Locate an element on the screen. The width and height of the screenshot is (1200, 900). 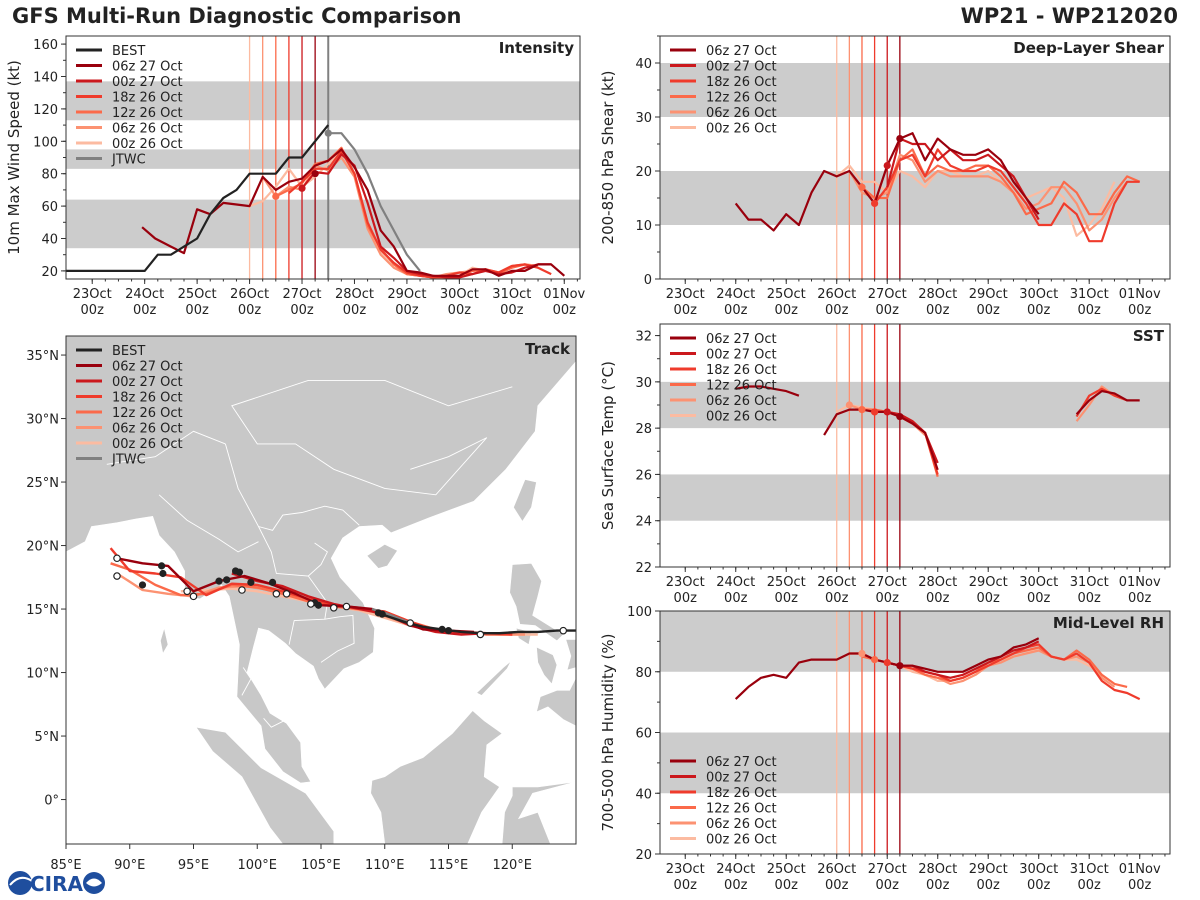
intensity-ytick-label: 40 is located at coordinates (49, 240).